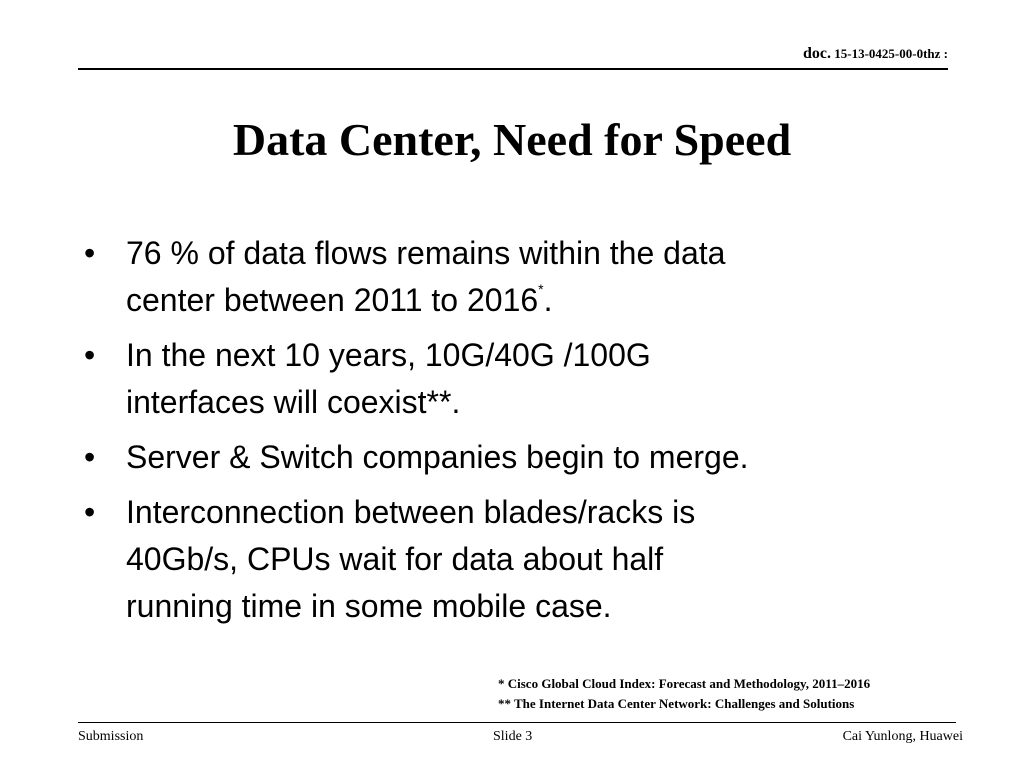  Describe the element at coordinates (369, 606) in the screenshot. I see `bullet-line: running time in some mobile case.` at that location.